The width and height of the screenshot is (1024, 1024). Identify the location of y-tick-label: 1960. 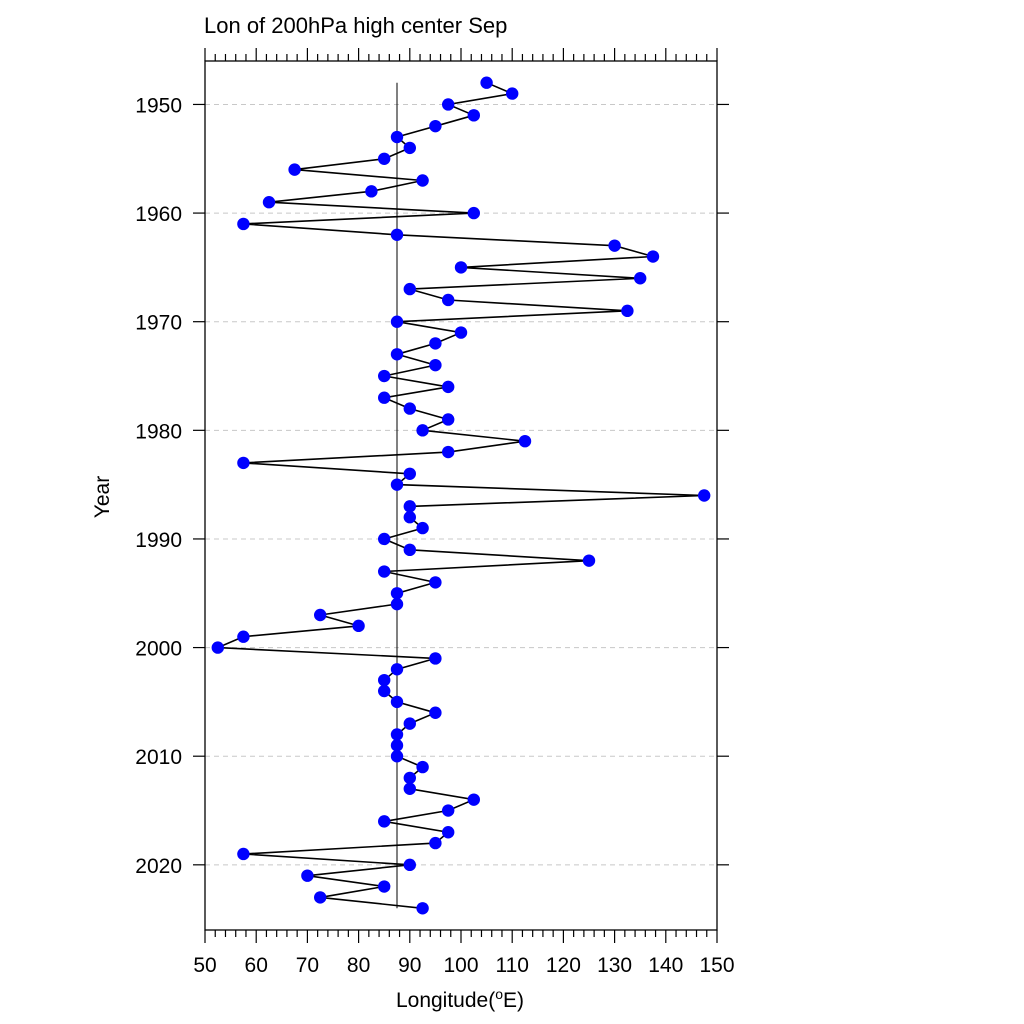
(158, 214).